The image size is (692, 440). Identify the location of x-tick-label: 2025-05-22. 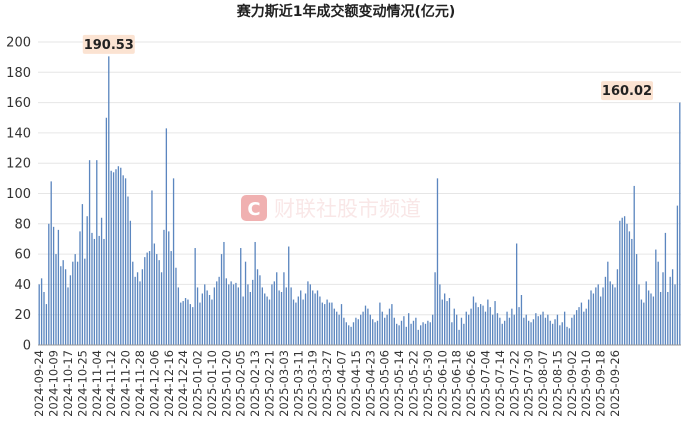
(413, 383).